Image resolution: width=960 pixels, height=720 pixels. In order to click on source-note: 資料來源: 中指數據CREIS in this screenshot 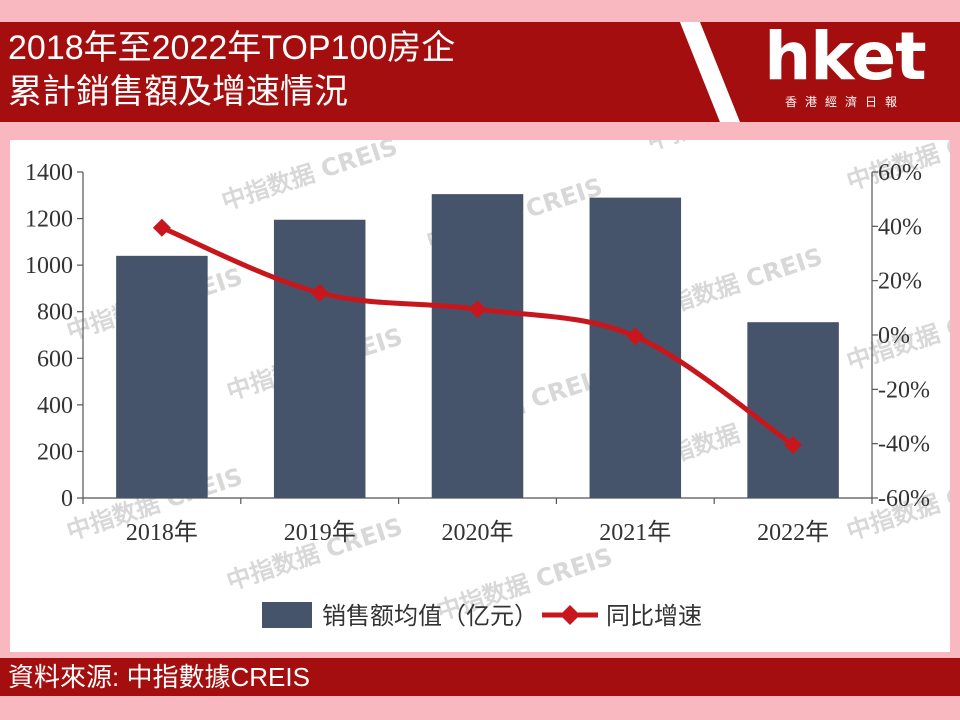, I will do `click(159, 677)`.